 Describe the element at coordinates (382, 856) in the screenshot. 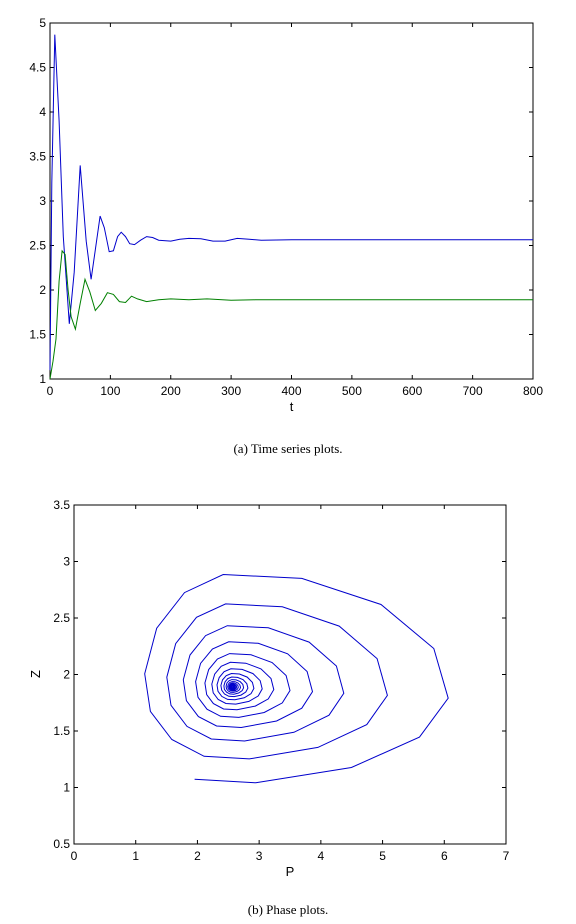

I see `x-tick-label: 5` at that location.